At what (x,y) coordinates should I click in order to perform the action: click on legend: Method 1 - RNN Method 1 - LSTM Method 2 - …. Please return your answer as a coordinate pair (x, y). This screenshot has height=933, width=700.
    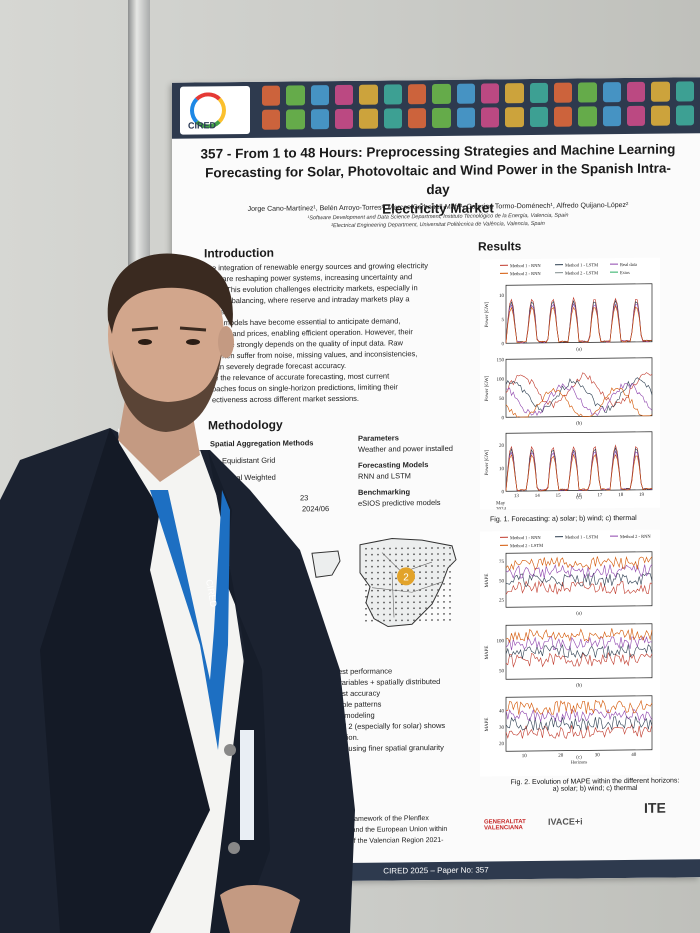
    Looking at the image, I should click on (575, 541).